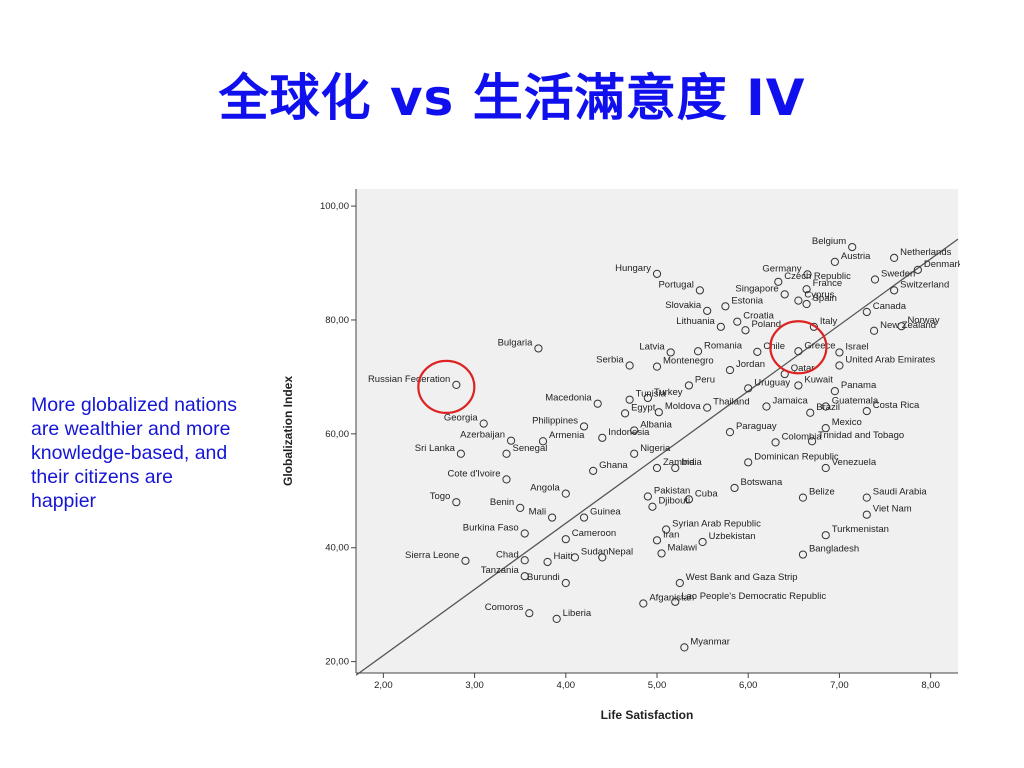 The image size is (1024, 768). I want to click on data-point-label: Mali, so click(537, 512).